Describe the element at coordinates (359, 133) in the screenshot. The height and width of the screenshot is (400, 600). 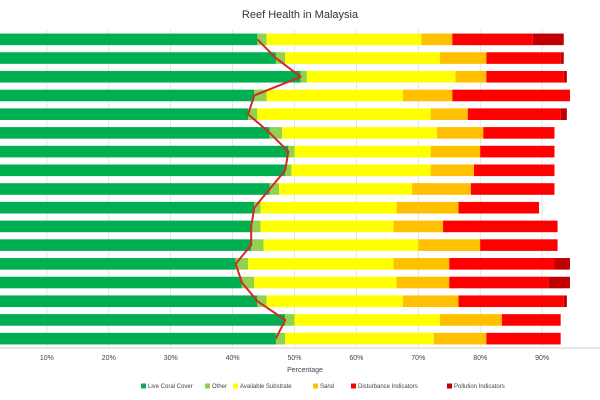
I see `bar-row-6-available-substrate` at that location.